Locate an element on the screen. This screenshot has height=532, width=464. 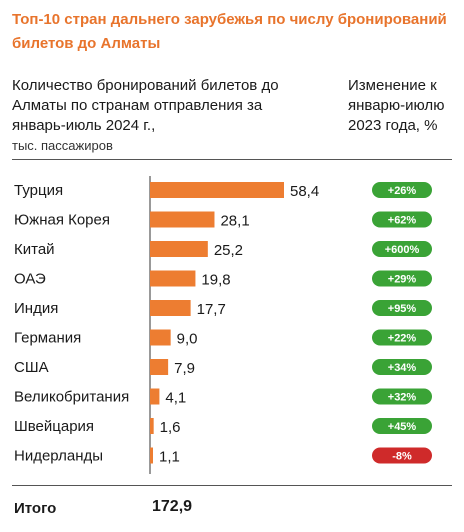
change-label: +22% is located at coordinates (402, 339).